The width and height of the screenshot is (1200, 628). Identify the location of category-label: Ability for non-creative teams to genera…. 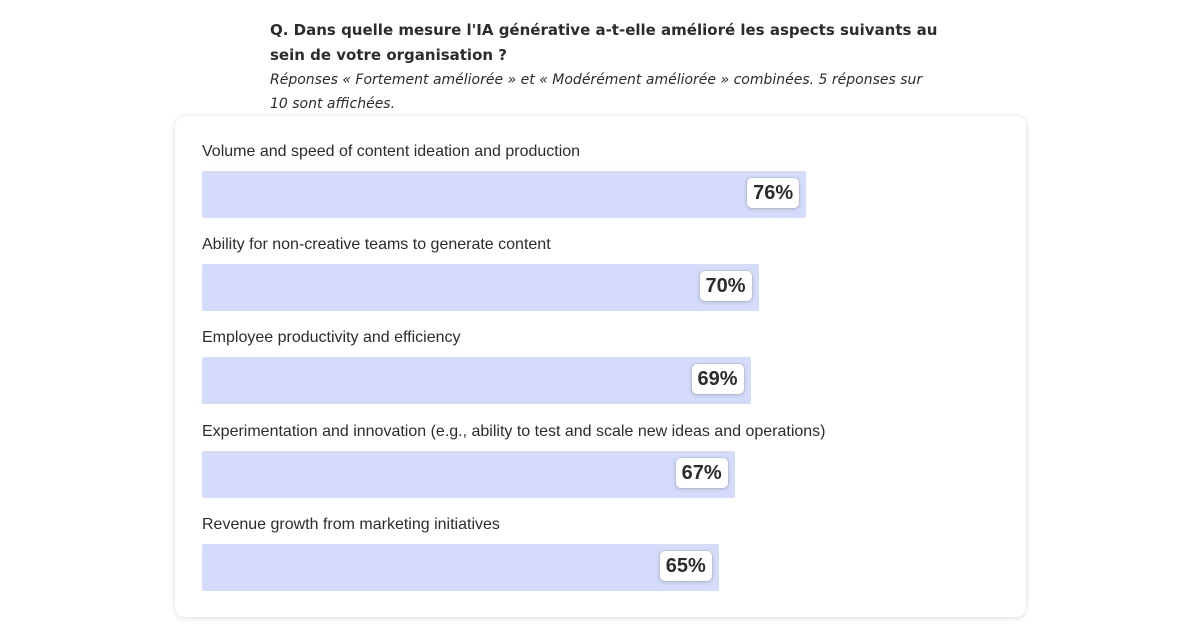
(376, 245).